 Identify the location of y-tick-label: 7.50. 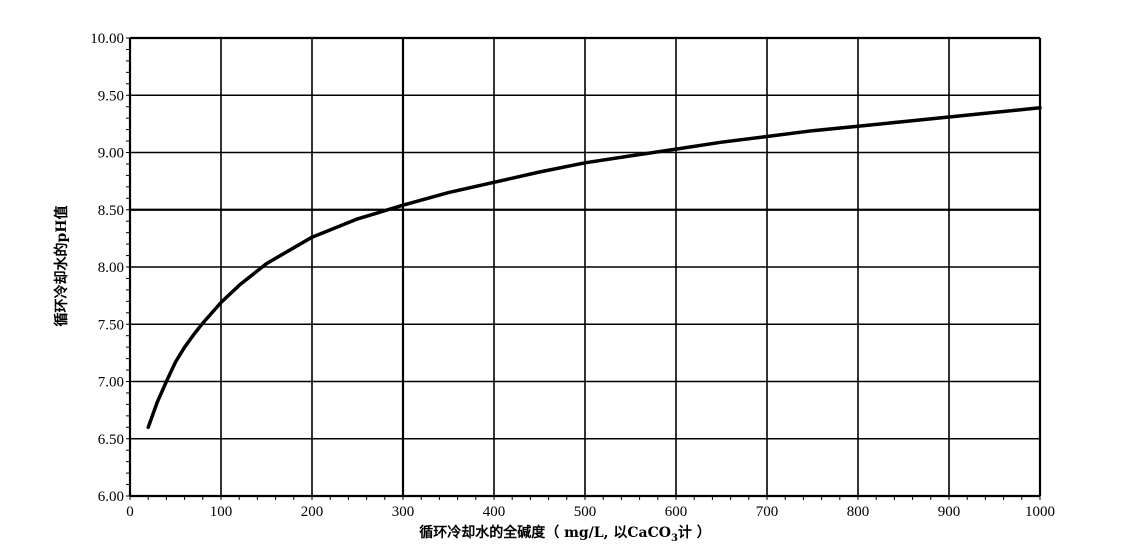
(111, 325).